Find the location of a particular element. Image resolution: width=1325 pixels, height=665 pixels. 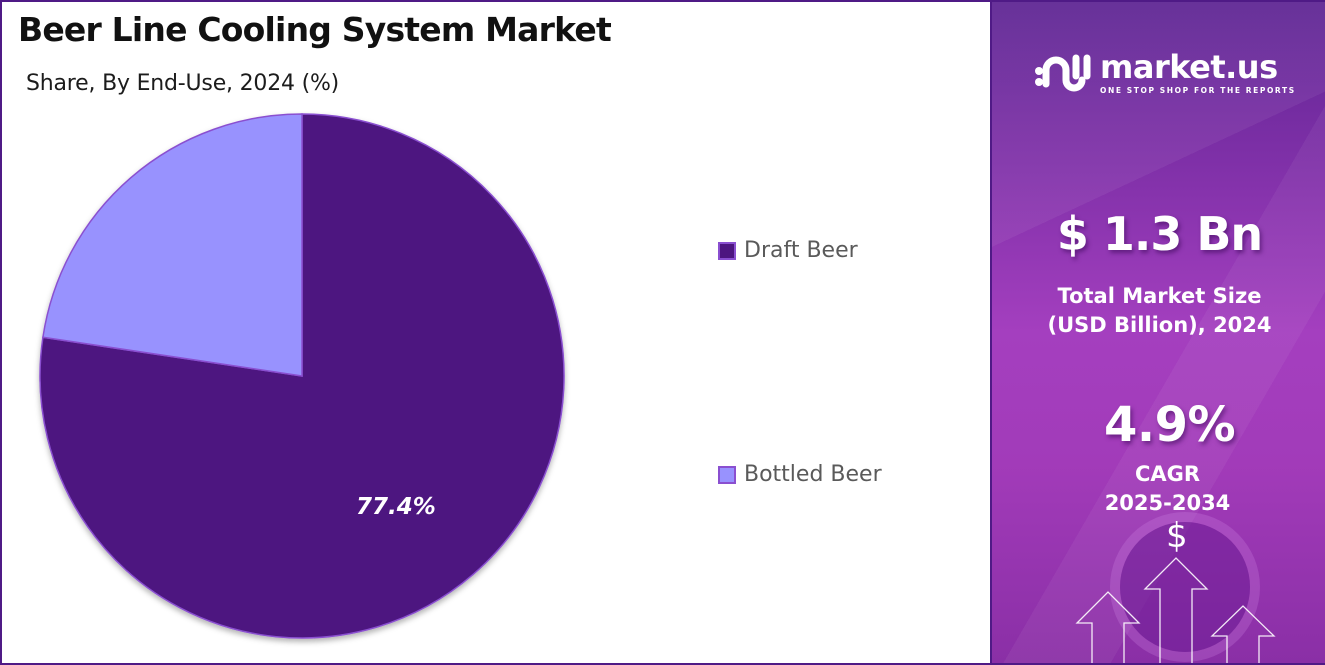

pie-slice-bottled-beer is located at coordinates (172, 245).